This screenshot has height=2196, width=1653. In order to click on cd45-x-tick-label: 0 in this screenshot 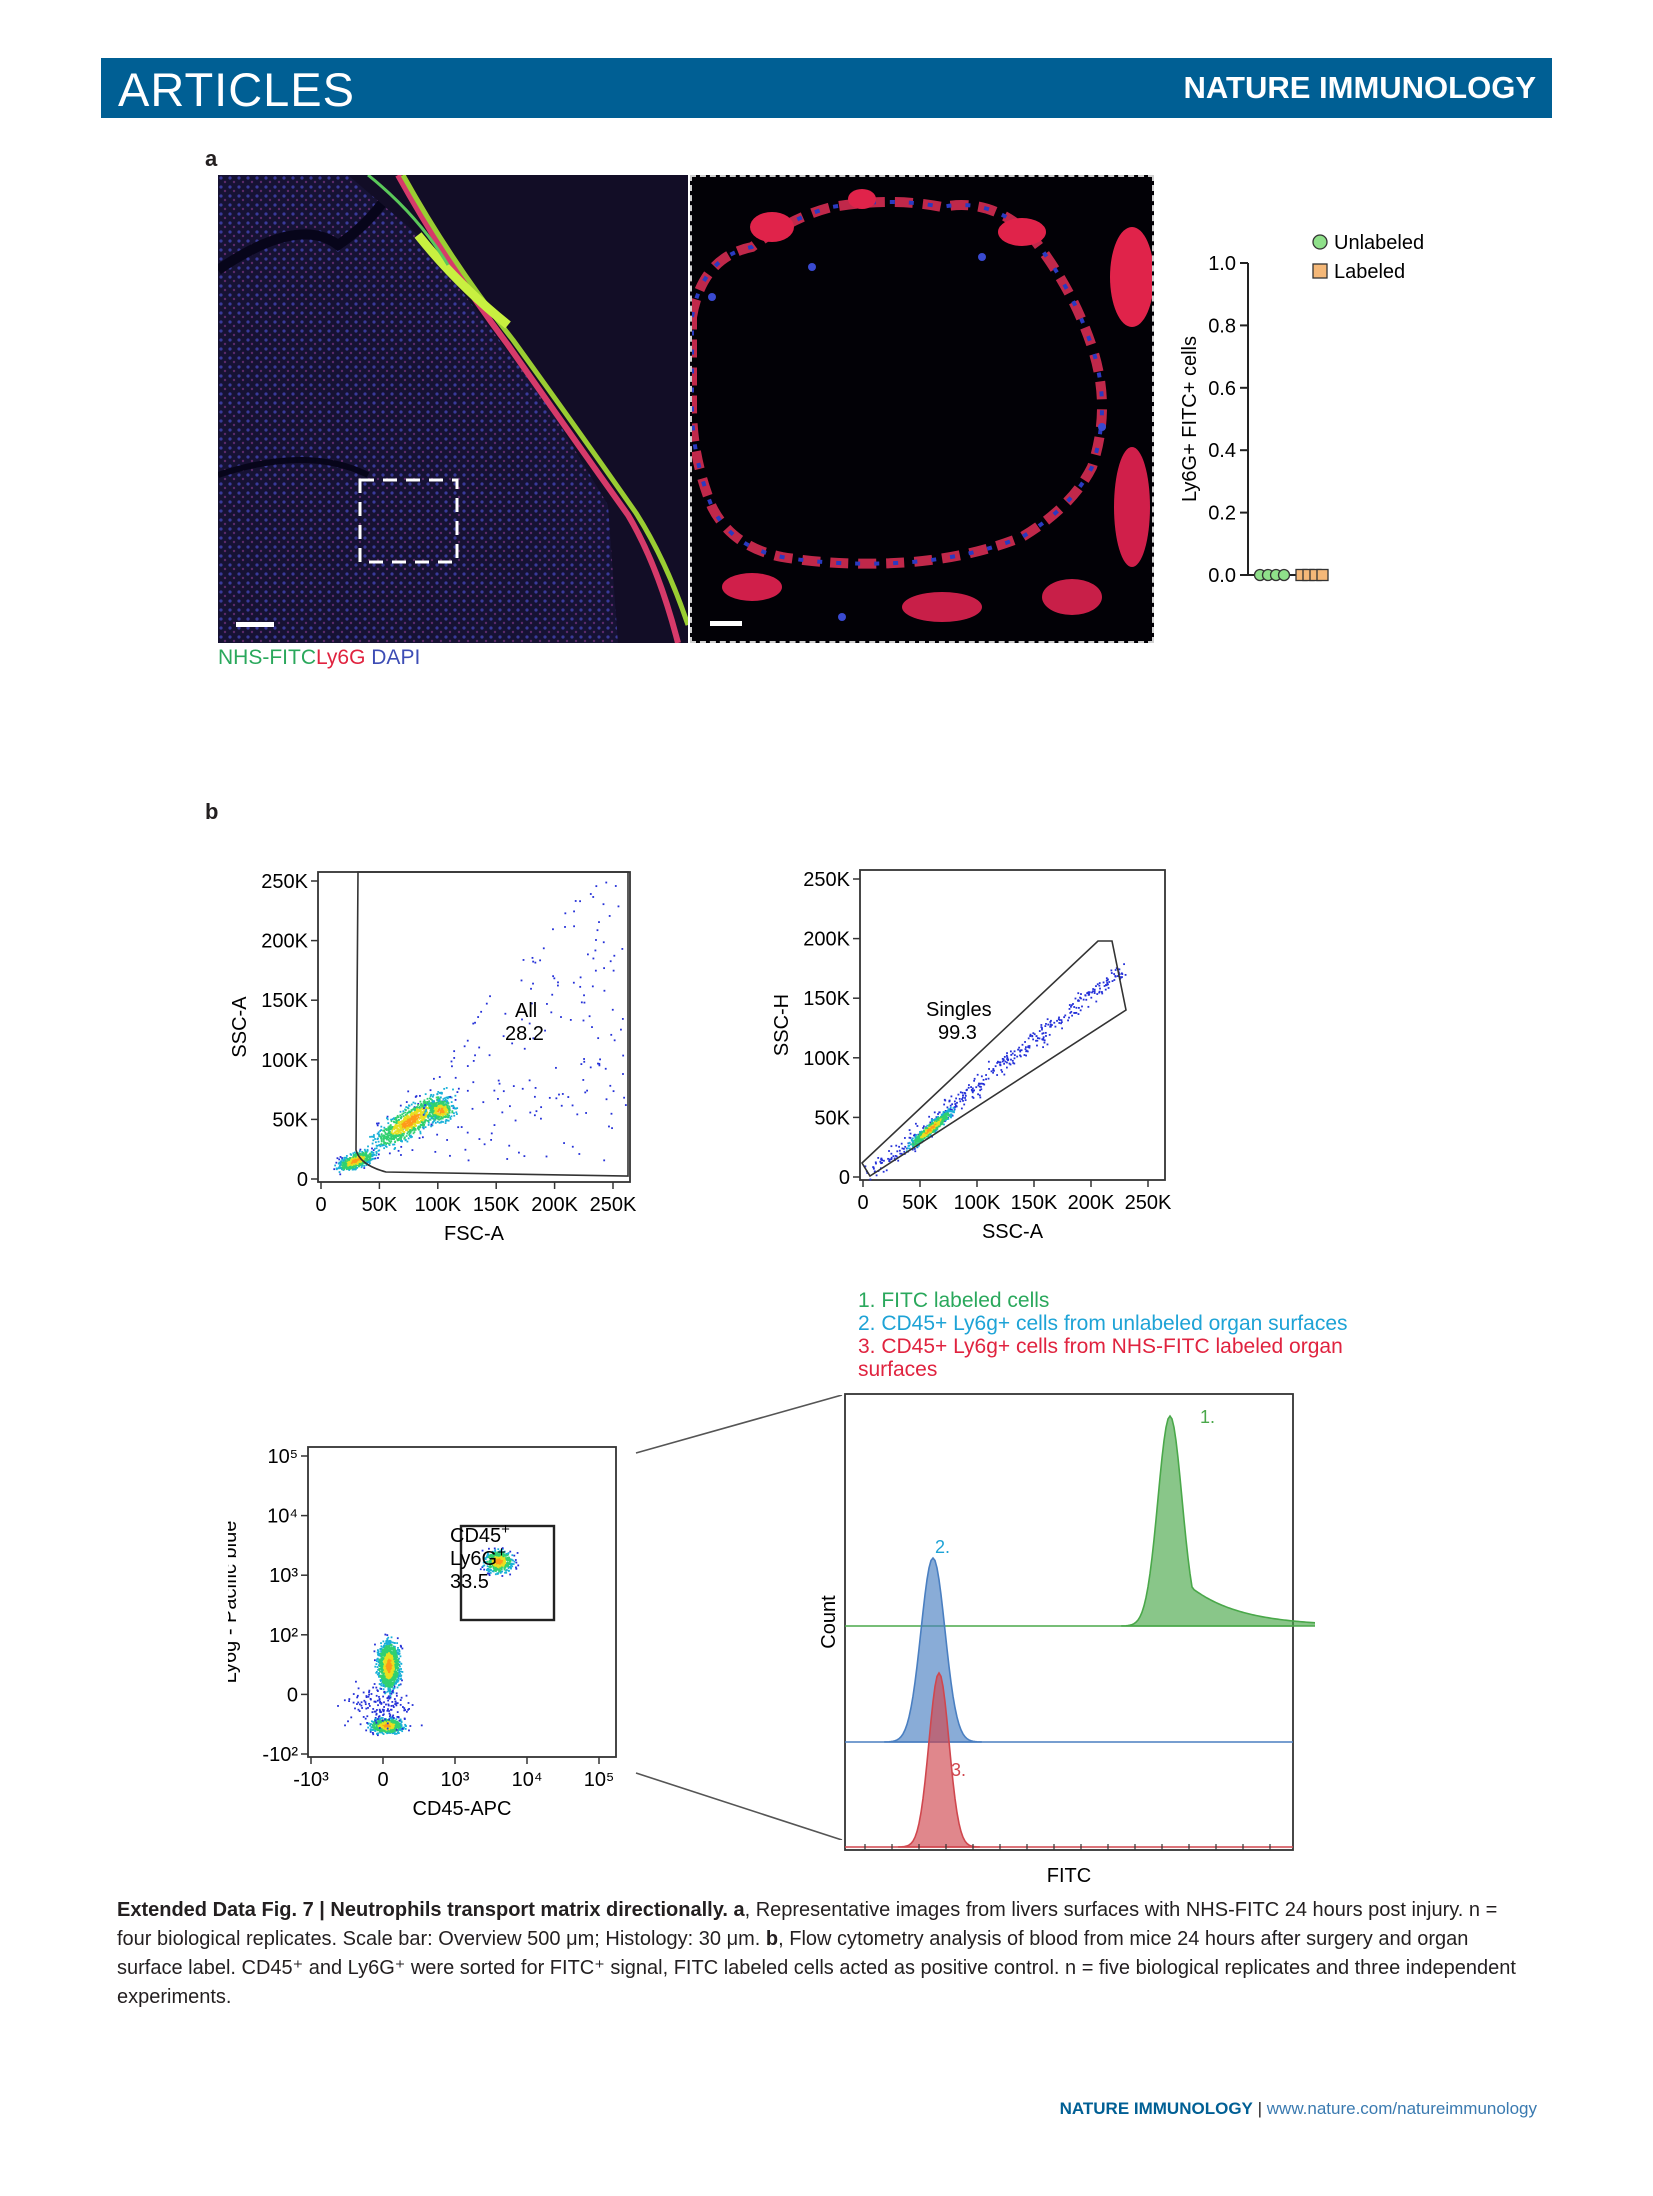, I will do `click(382, 1780)`.